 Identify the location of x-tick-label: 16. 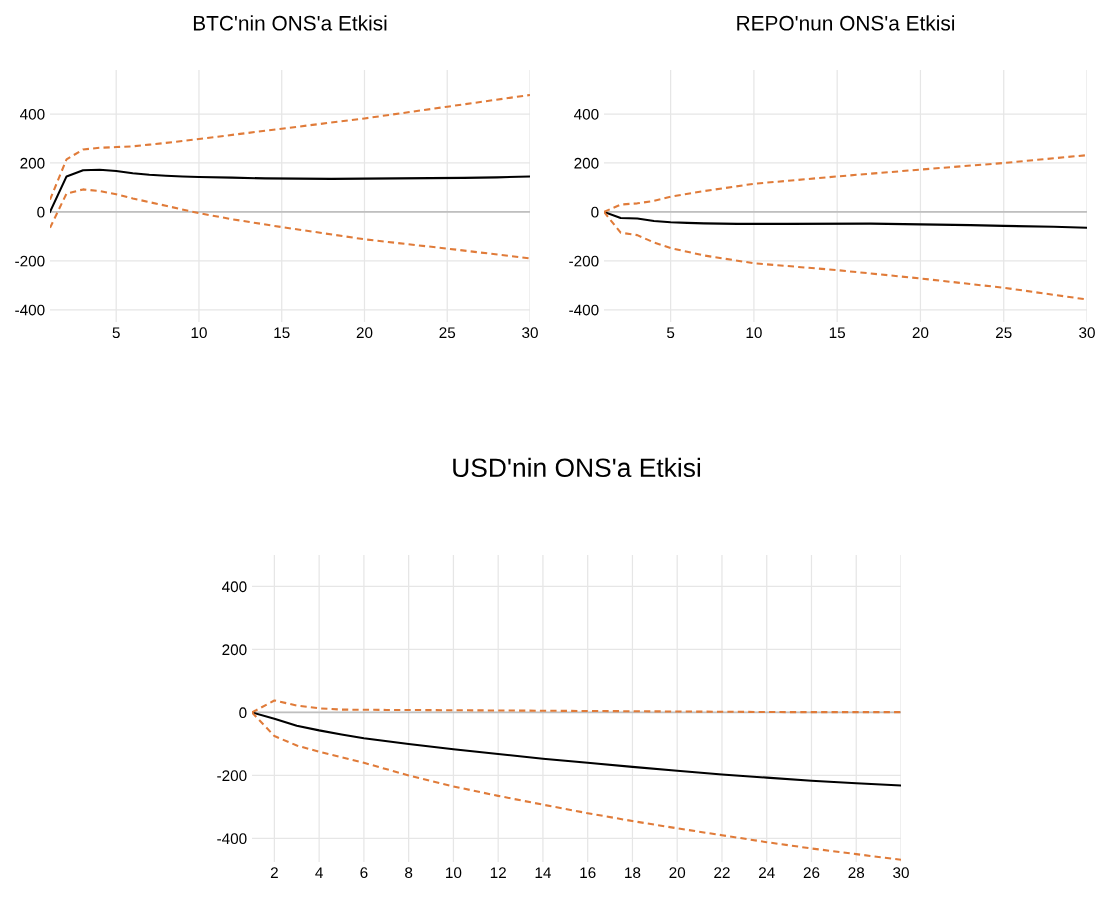
(588, 873).